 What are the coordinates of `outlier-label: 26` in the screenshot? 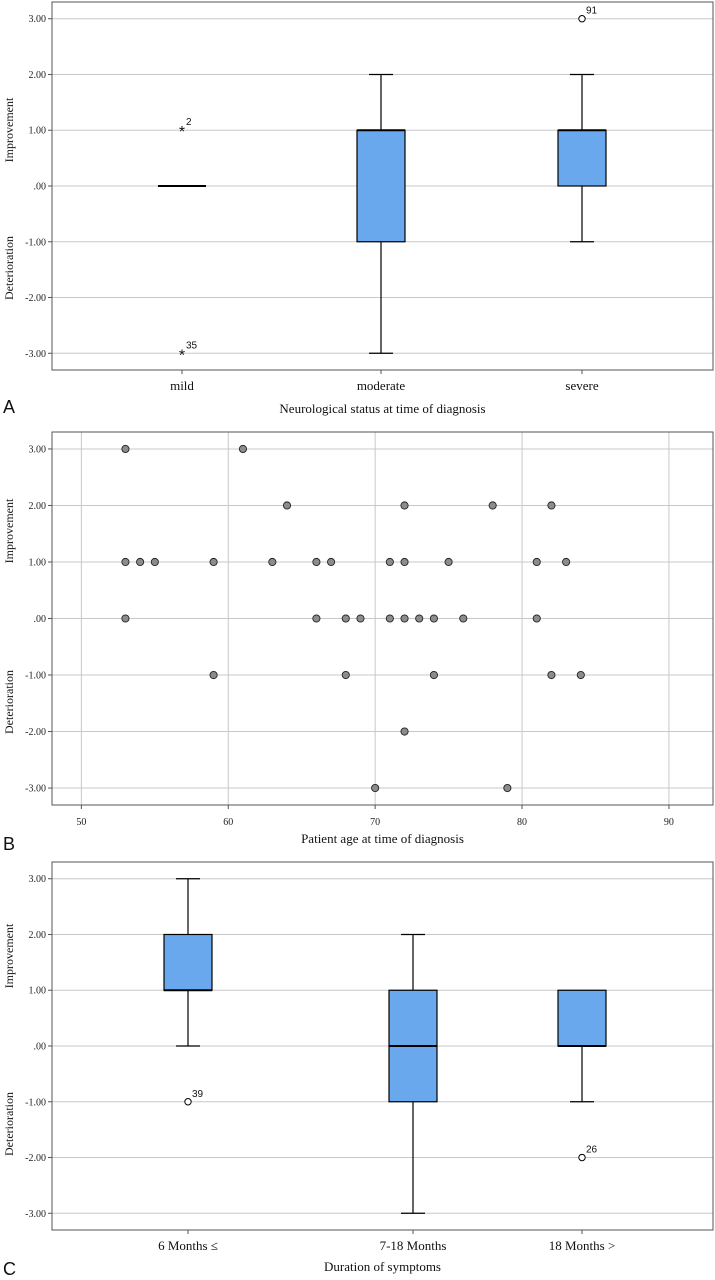 It's located at (592, 1150).